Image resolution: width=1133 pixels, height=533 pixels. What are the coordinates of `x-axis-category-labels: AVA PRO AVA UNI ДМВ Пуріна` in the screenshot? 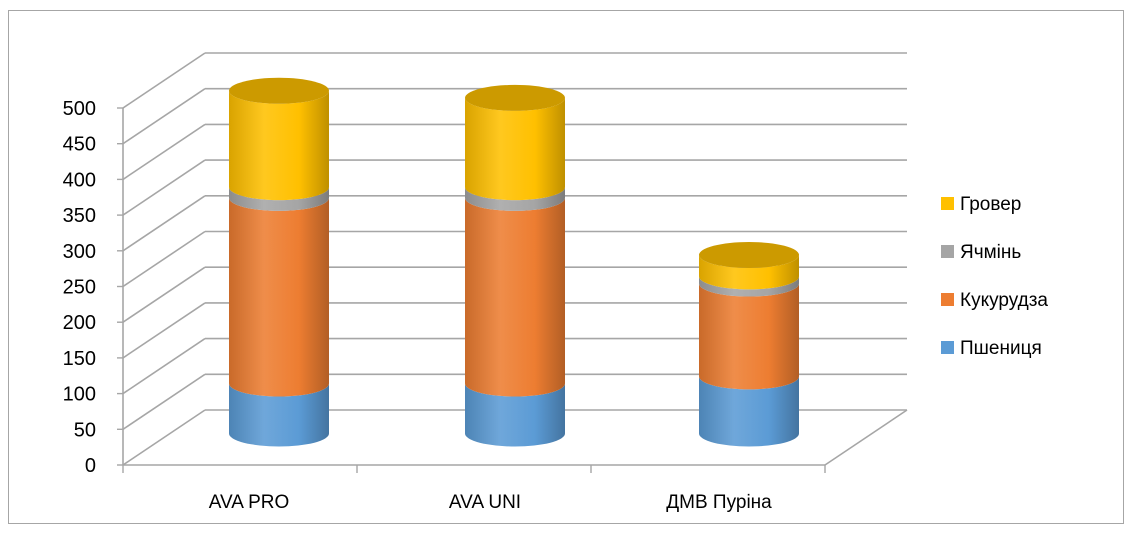 It's located at (490, 502).